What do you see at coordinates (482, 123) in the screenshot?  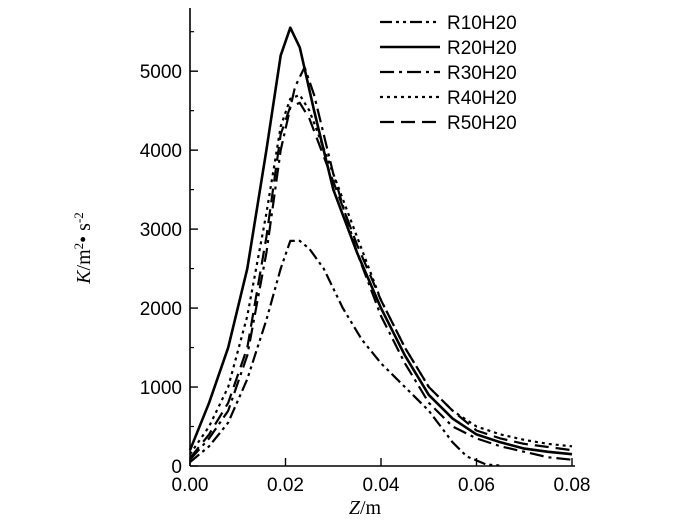 I see `legend-label: R50H20` at bounding box center [482, 123].